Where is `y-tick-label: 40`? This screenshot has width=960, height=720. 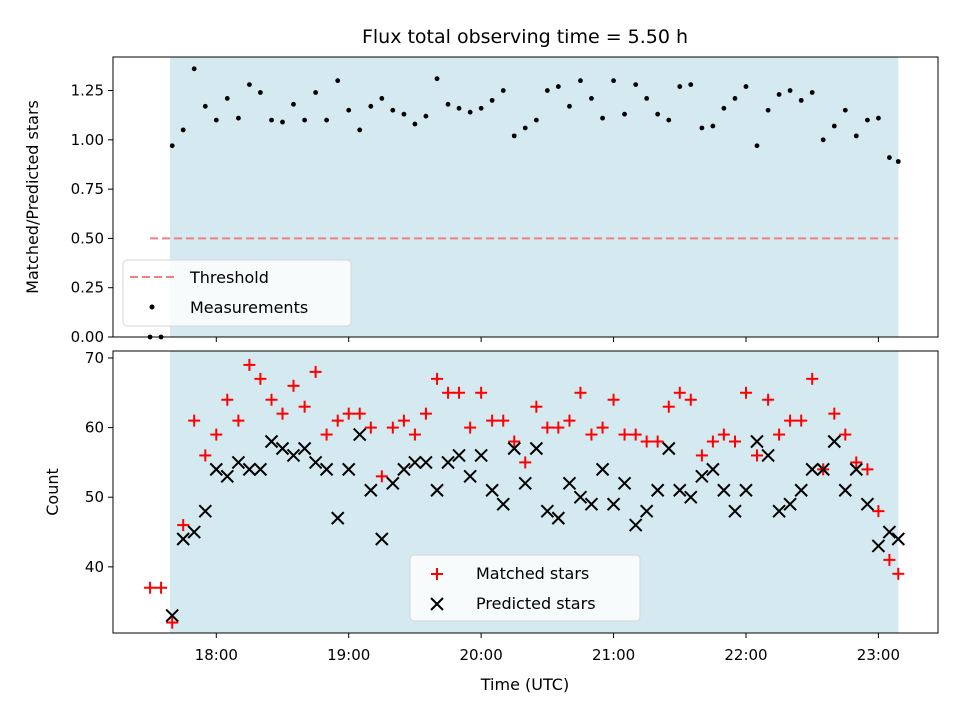
y-tick-label: 40 is located at coordinates (94, 567).